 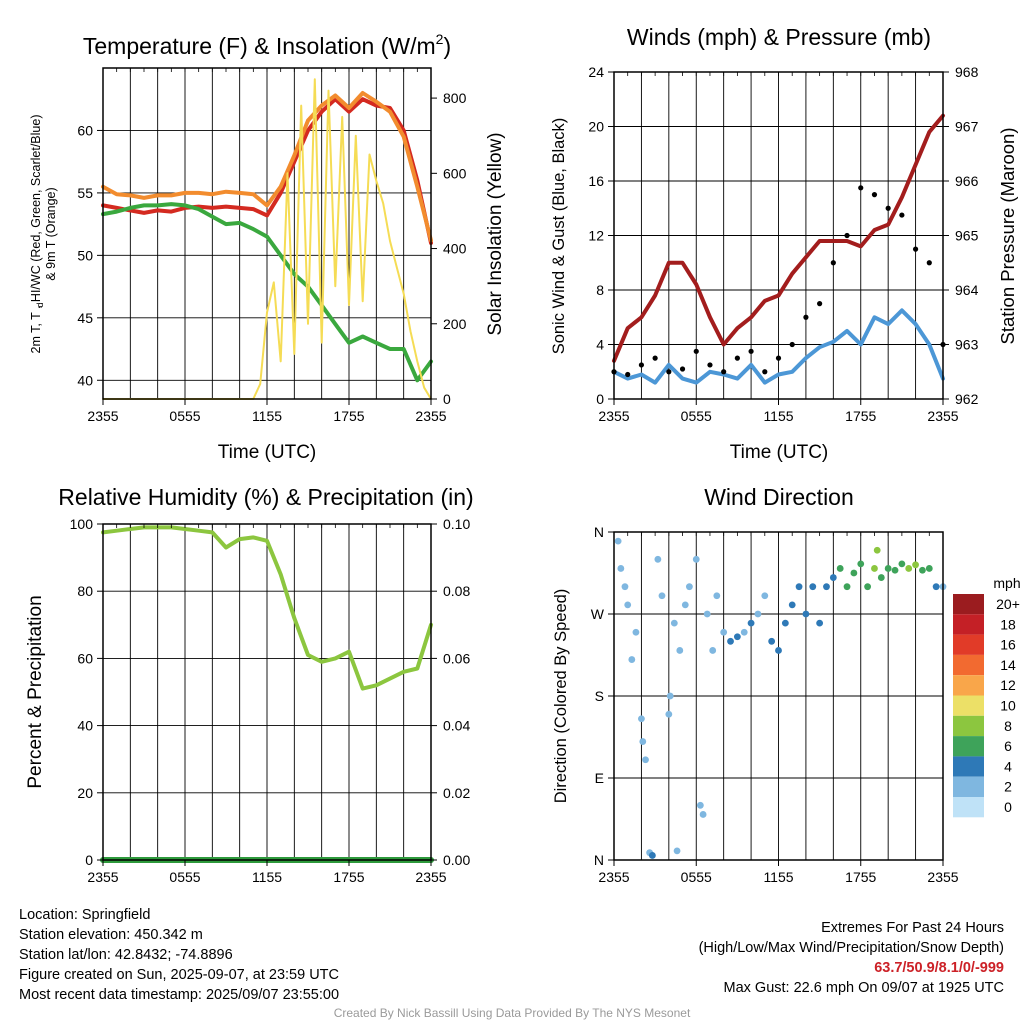 I want to click on temperature-y-tick-label: 40, so click(x=85, y=380).